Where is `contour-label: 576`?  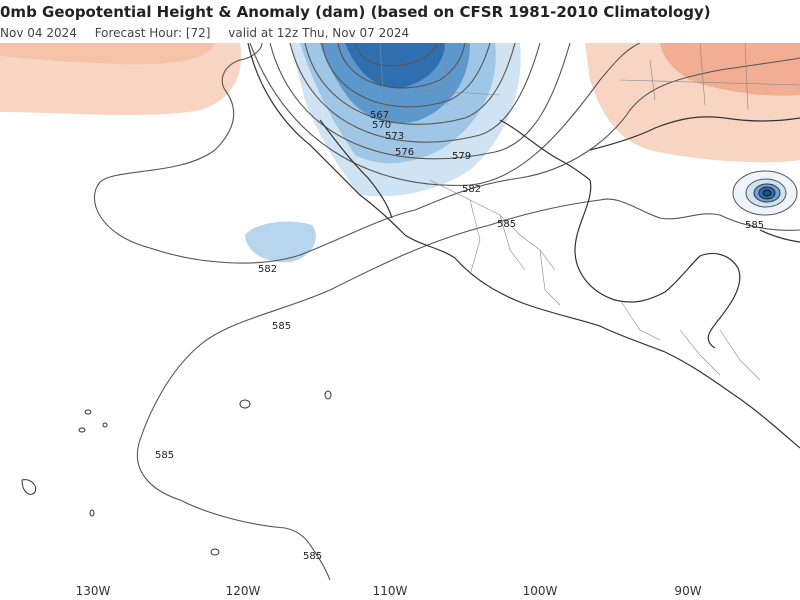 contour-label: 576 is located at coordinates (404, 152).